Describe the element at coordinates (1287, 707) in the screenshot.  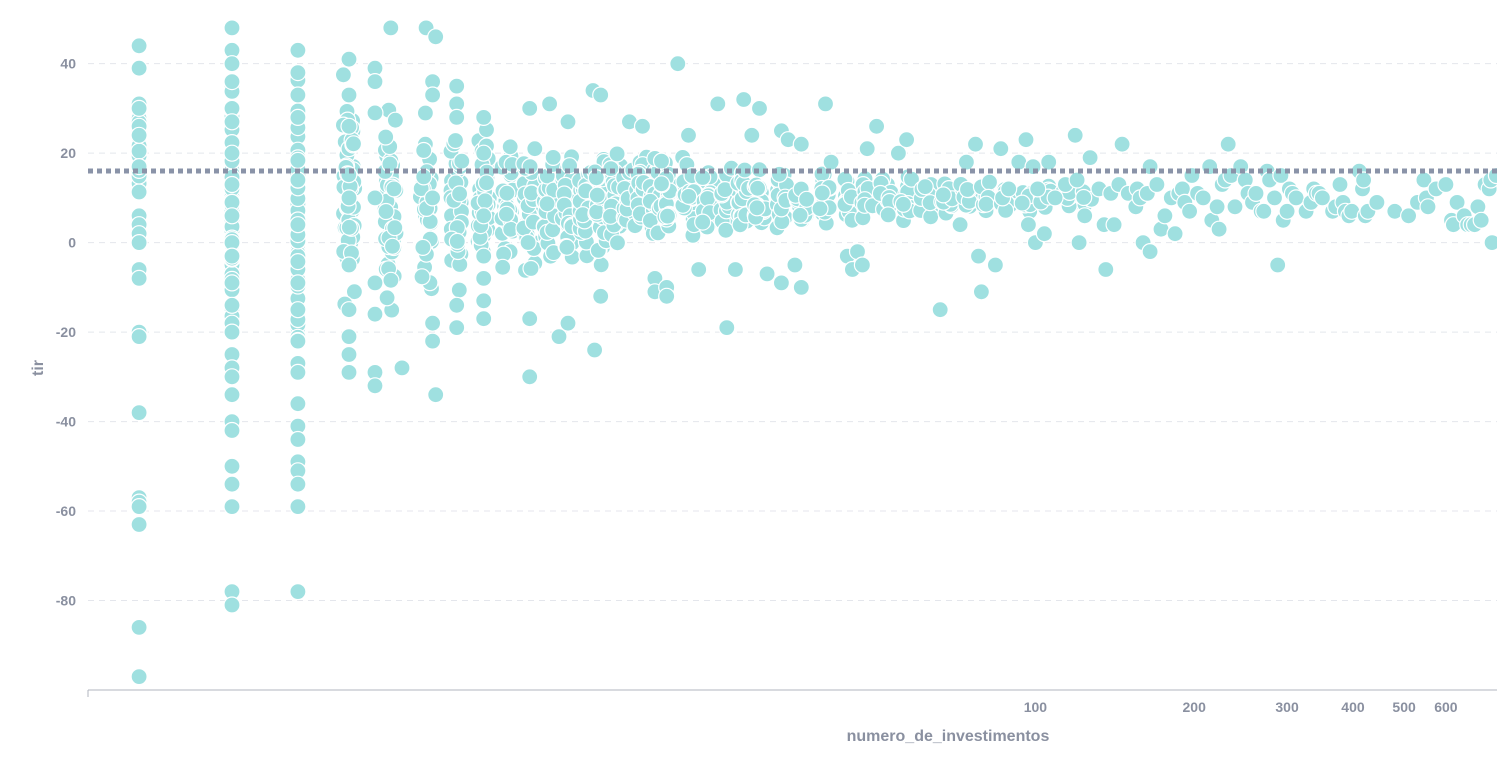
I see `x-tick-label: 300` at that location.